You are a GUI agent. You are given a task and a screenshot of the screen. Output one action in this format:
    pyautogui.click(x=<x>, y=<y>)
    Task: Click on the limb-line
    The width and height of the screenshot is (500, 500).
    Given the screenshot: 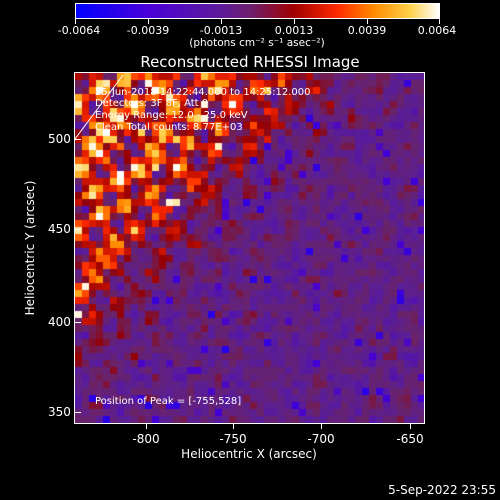 What is the action you would take?
    pyautogui.click(x=99, y=107)
    